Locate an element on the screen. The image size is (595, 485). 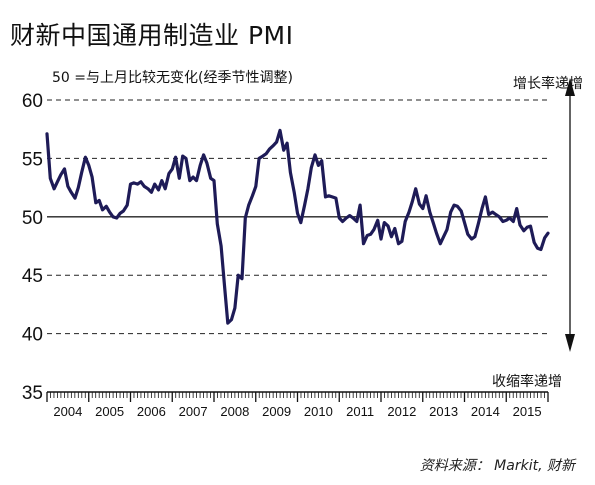
x-tick-label: 2011 is located at coordinates (360, 411).